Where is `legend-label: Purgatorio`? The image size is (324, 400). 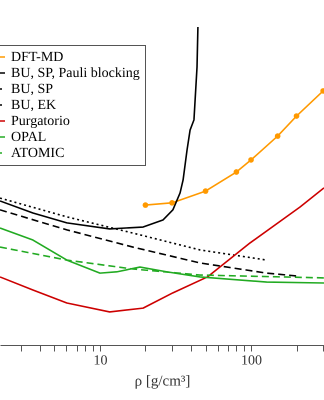
legend-label: Purgatorio is located at coordinates (40, 121).